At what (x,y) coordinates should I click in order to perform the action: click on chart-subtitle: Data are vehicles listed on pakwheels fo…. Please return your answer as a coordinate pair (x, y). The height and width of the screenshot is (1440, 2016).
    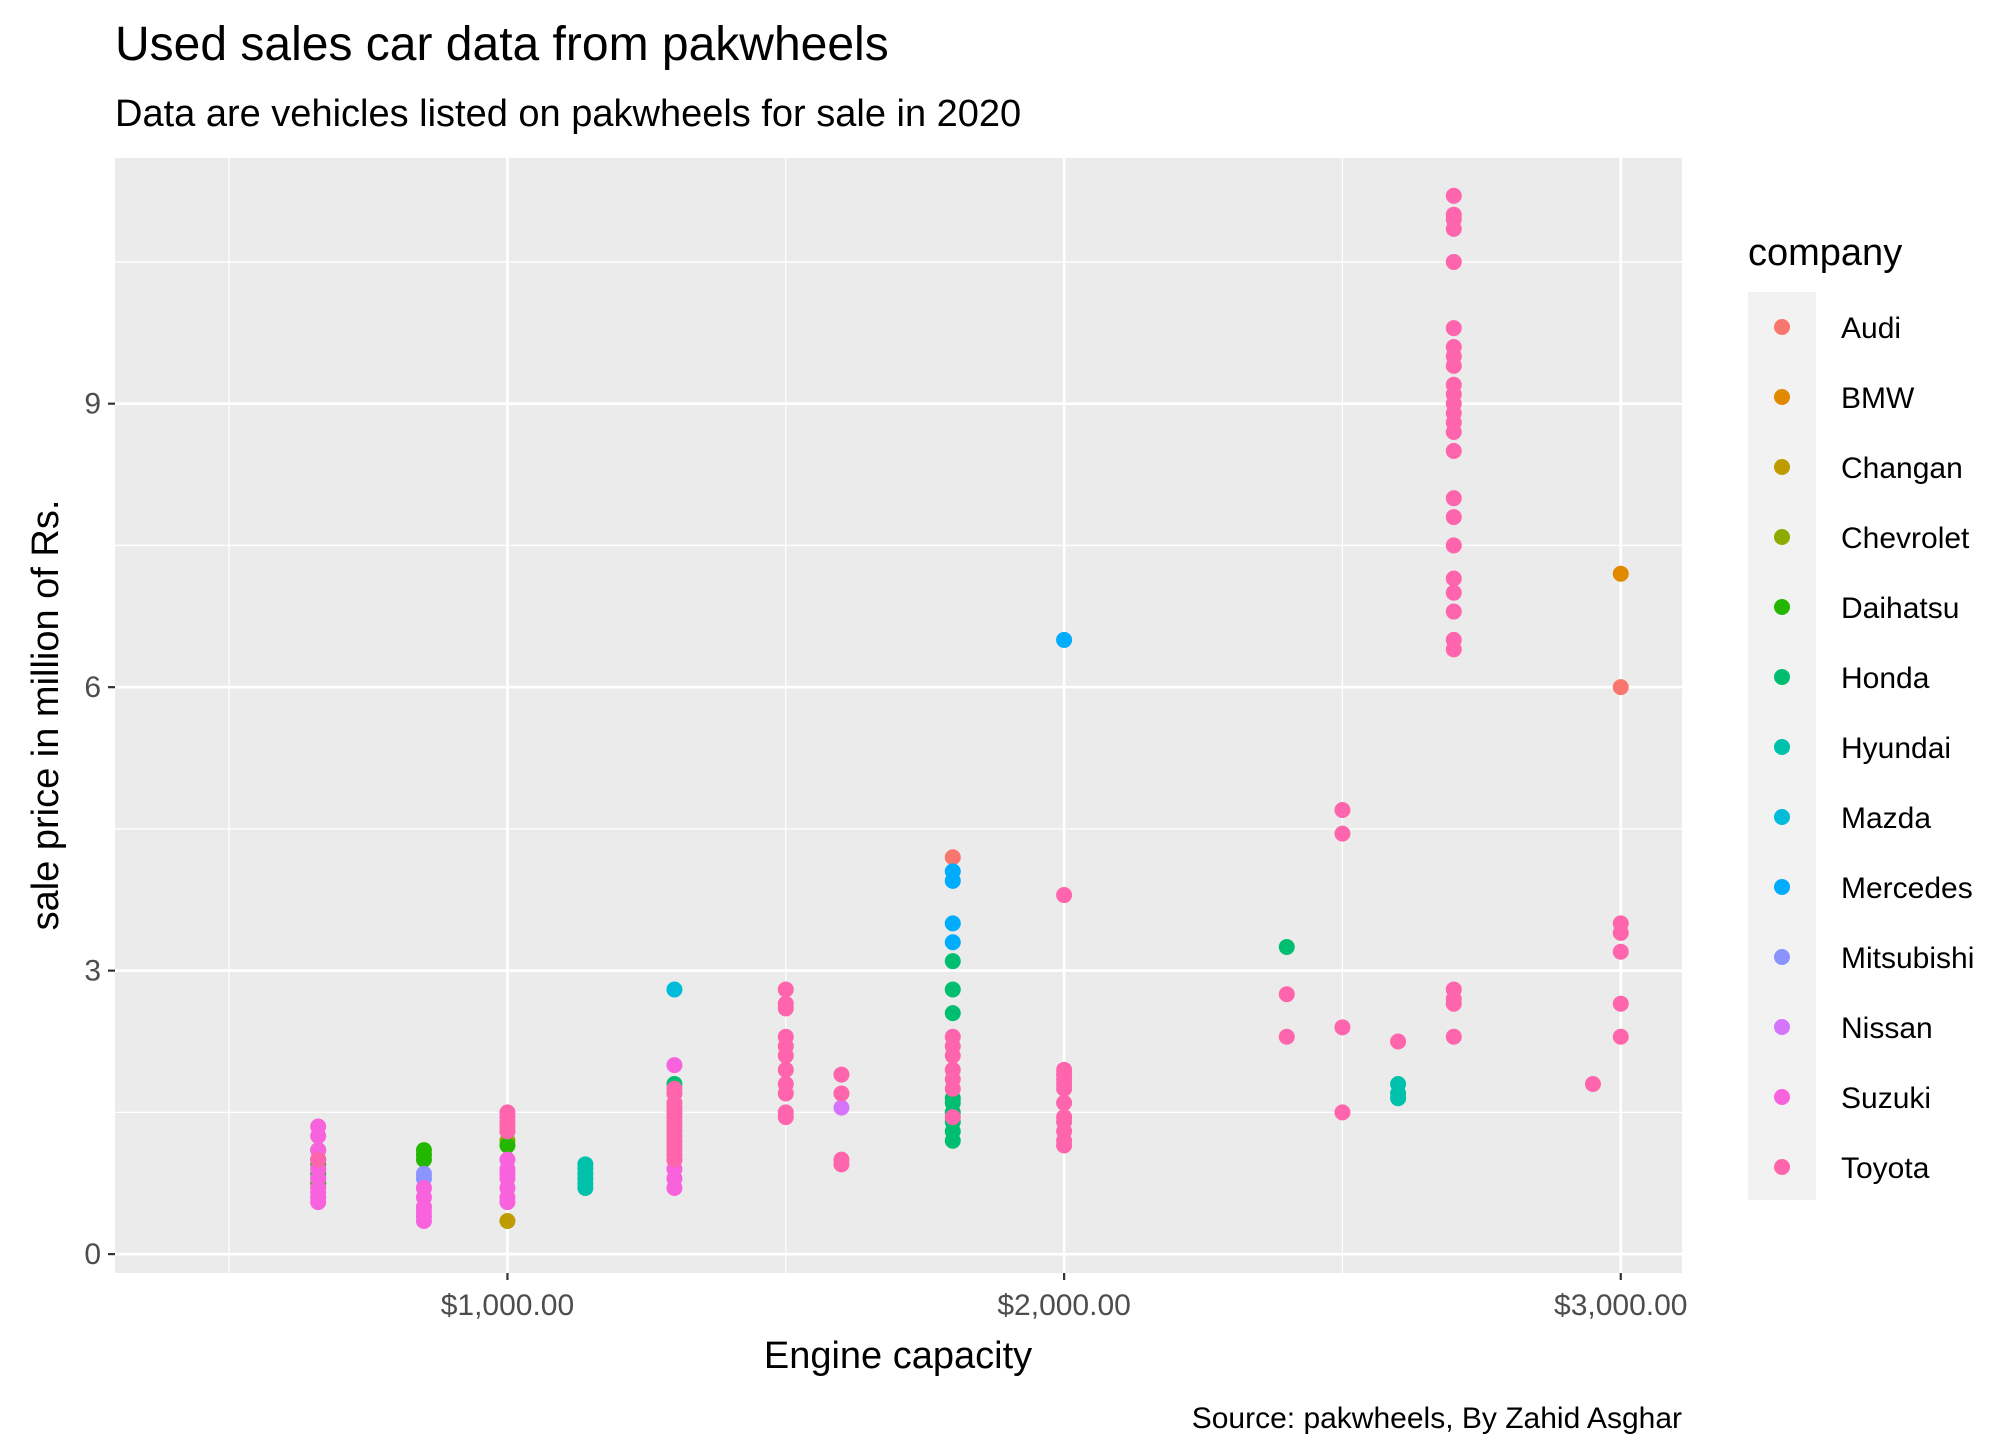
    Looking at the image, I should click on (568, 114).